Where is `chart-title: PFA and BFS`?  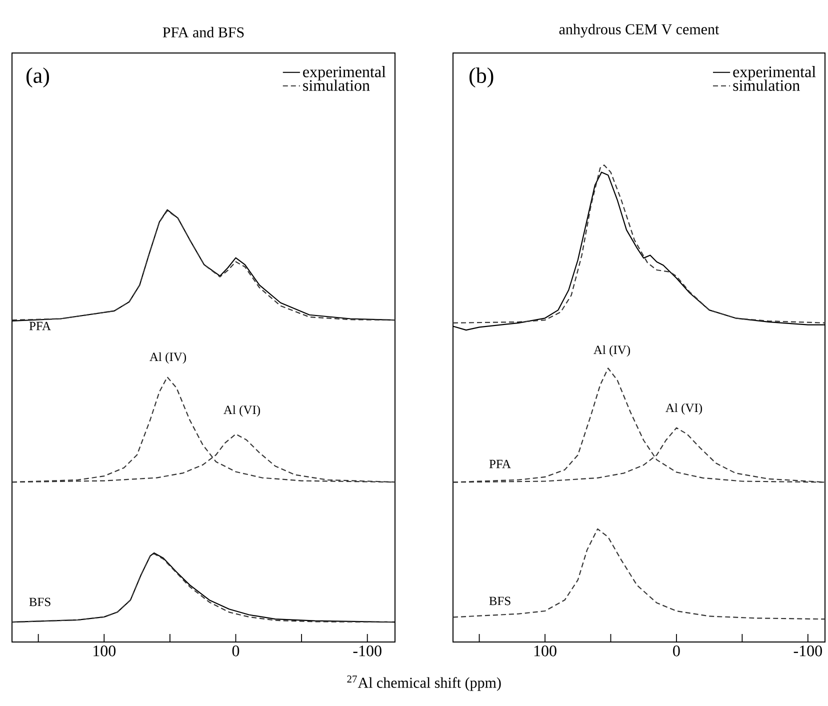
chart-title: PFA and BFS is located at coordinates (203, 32).